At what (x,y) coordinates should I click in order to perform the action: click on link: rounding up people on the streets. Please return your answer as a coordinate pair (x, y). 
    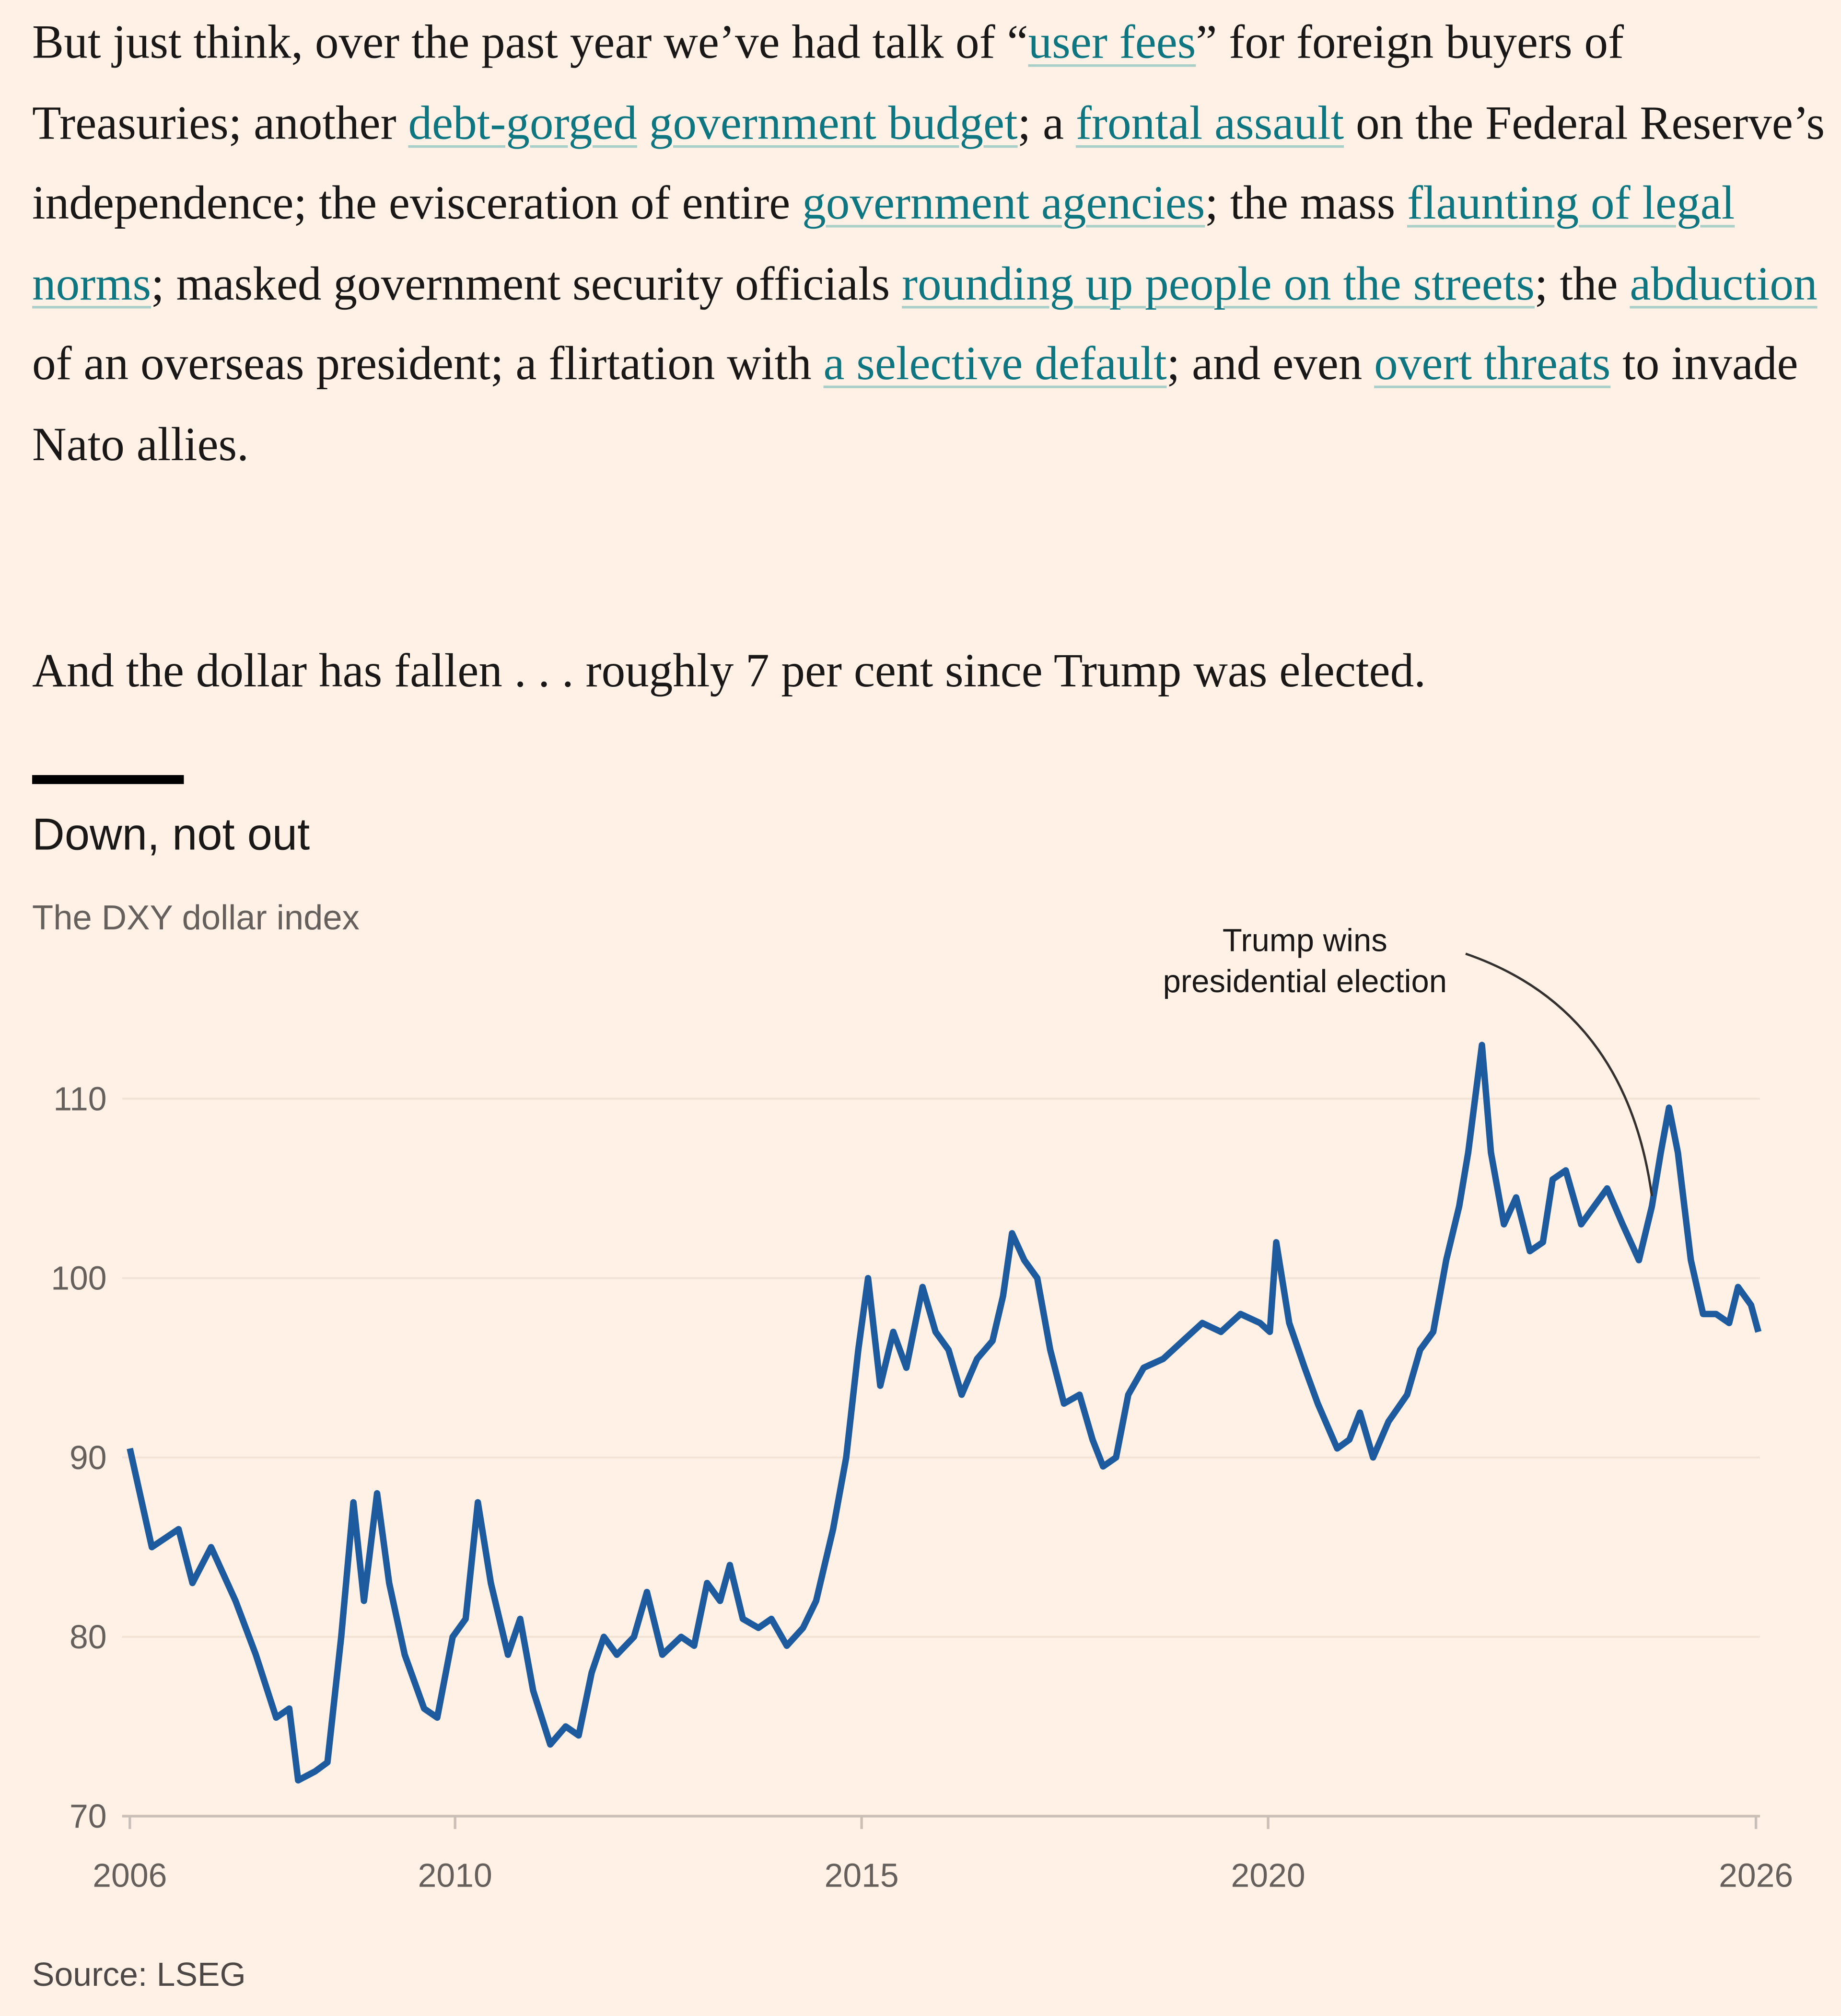
    Looking at the image, I should click on (1218, 284).